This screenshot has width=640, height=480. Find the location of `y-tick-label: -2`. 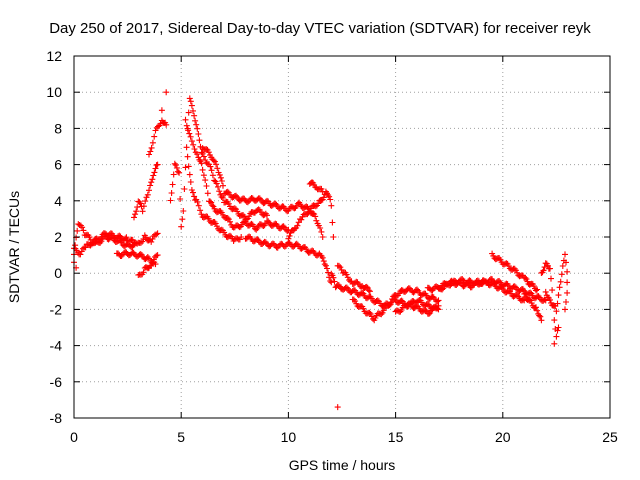

y-tick-label: -2 is located at coordinates (56, 309).